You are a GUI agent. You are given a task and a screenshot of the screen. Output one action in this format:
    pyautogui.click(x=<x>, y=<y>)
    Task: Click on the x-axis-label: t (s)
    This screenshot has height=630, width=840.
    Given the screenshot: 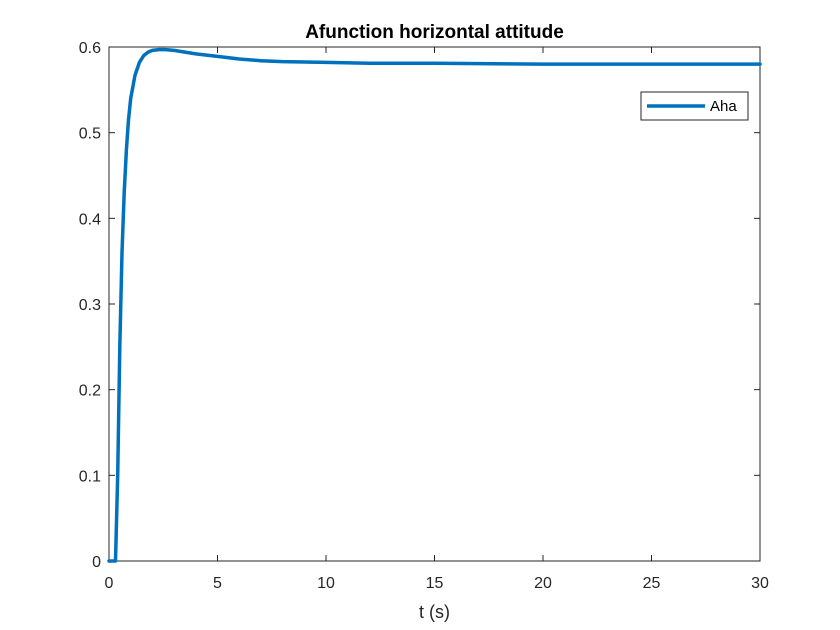 What is the action you would take?
    pyautogui.click(x=434, y=612)
    